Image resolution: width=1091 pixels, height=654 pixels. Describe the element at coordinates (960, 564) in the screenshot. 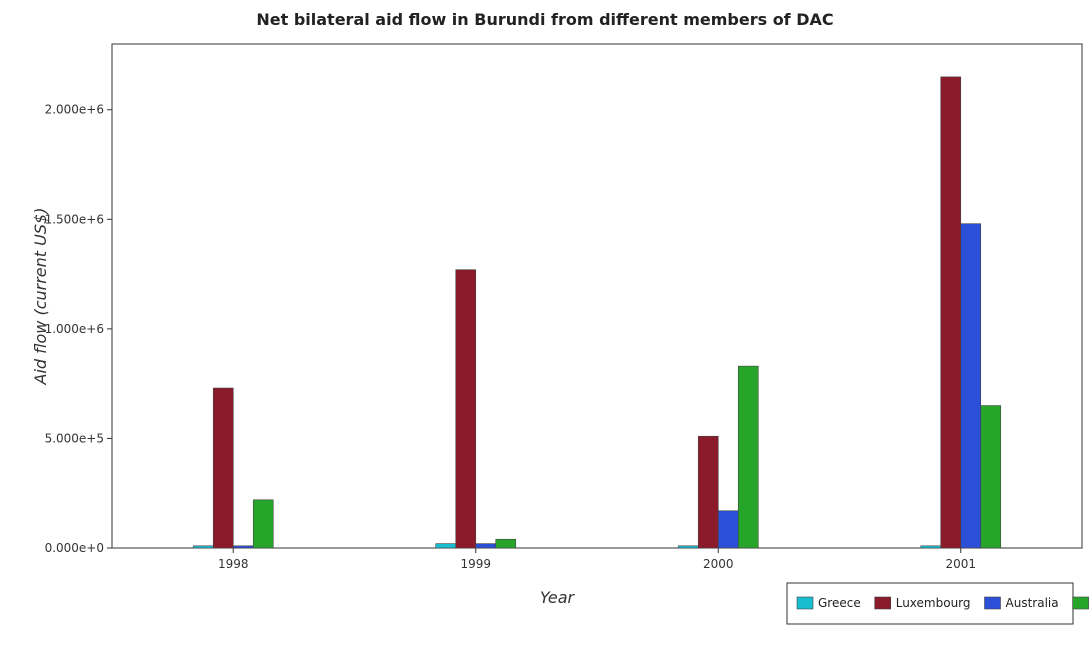

I see `x-tick-label: 2001` at that location.